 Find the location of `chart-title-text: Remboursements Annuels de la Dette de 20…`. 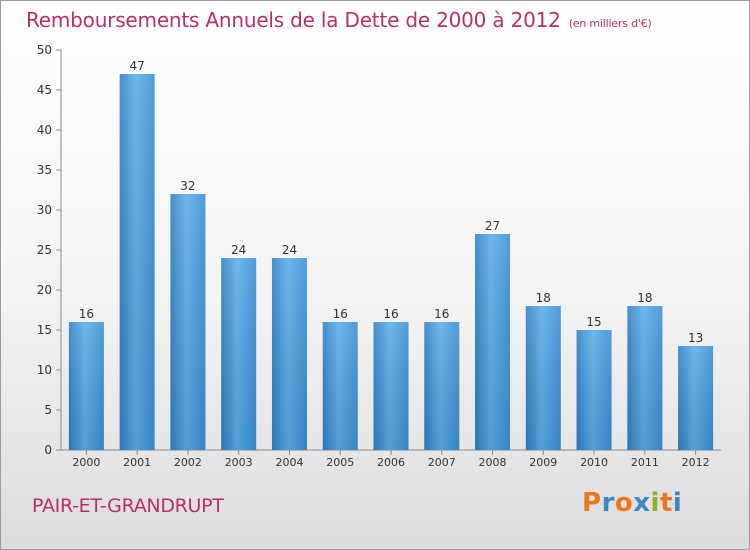

chart-title-text: Remboursements Annuels de la Dette de 20… is located at coordinates (293, 20).